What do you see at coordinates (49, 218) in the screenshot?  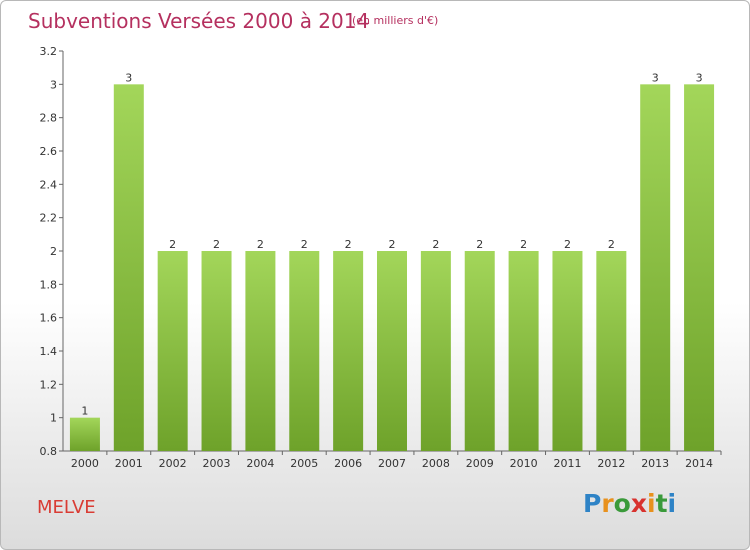 I see `y-tick-label: 2.2` at bounding box center [49, 218].